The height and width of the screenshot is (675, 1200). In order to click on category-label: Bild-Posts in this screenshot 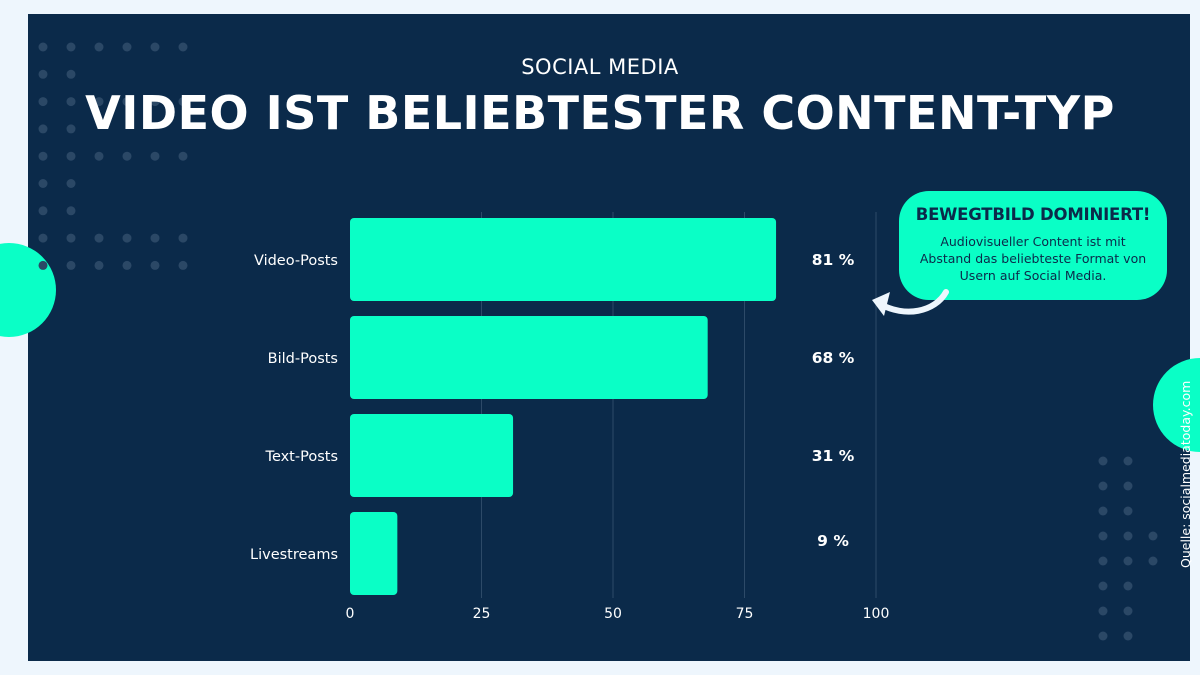, I will do `click(303, 359)`.